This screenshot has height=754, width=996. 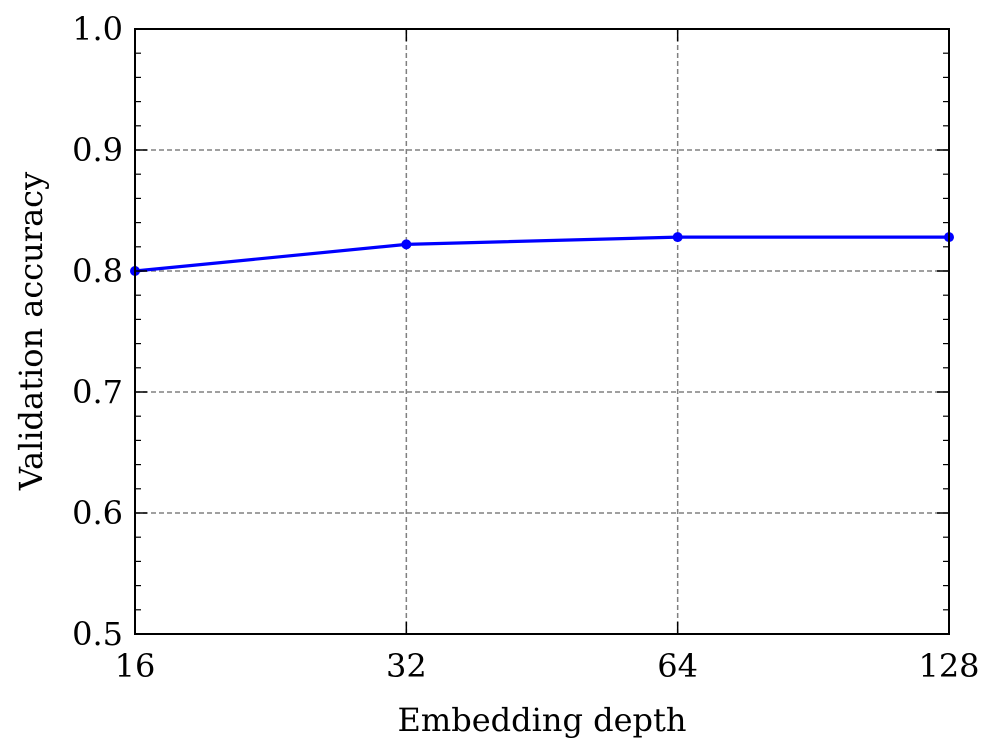 What do you see at coordinates (97, 634) in the screenshot?
I see `y-tick-label: 0.5` at bounding box center [97, 634].